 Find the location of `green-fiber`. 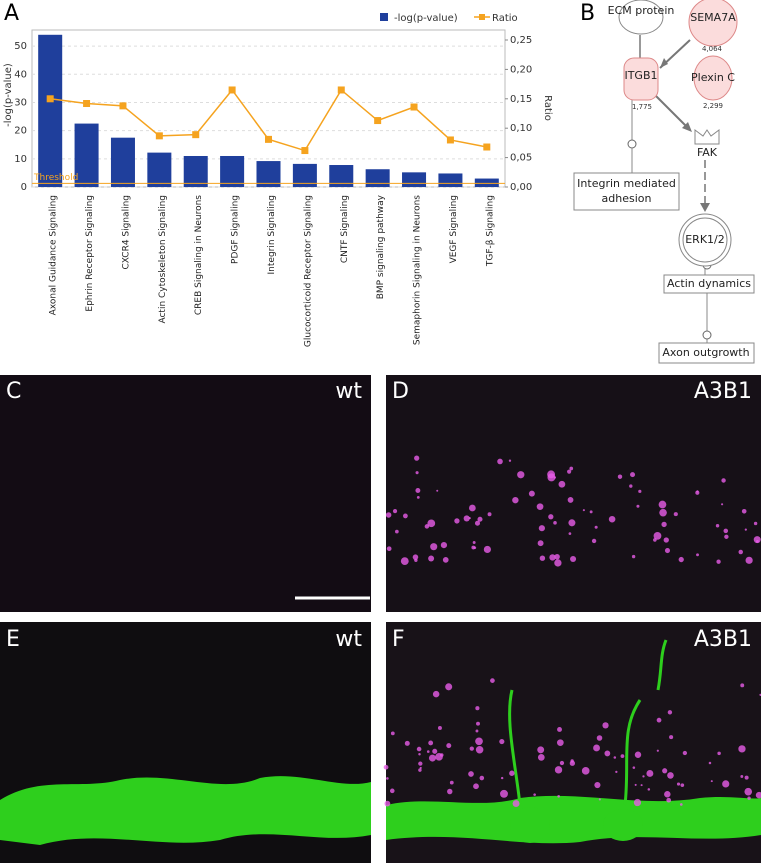

green-fiber is located at coordinates (588, 722).